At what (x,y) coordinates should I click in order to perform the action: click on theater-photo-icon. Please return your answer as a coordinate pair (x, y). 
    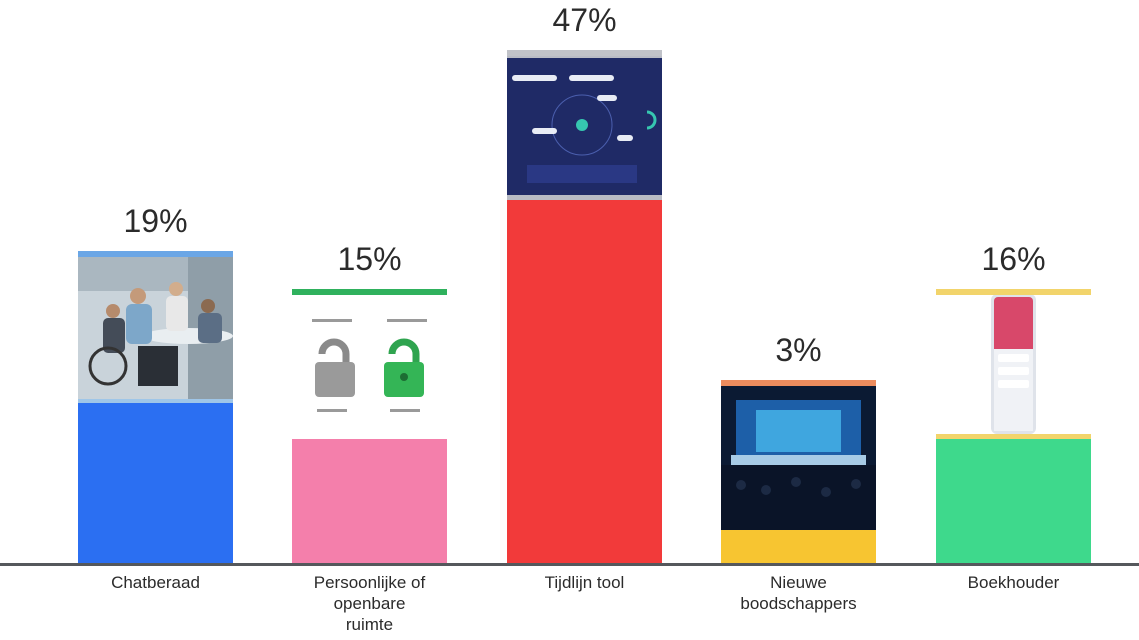
    Looking at the image, I should click on (798, 455).